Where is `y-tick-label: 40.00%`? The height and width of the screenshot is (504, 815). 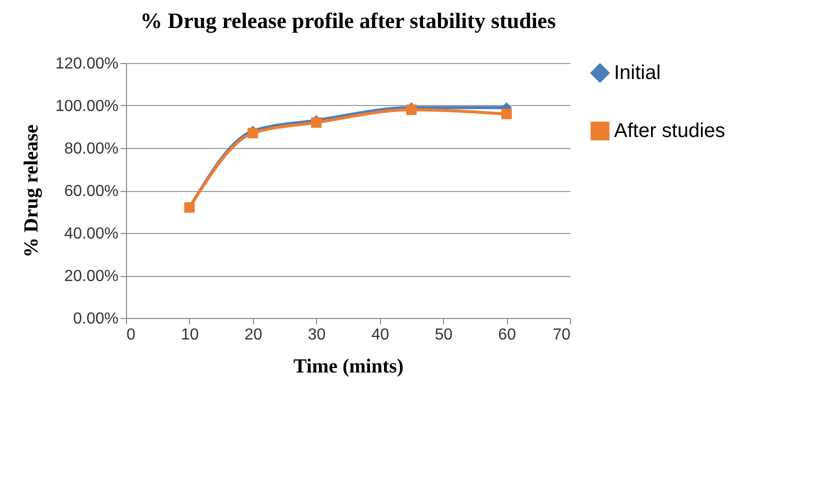 y-tick-label: 40.00% is located at coordinates (91, 234).